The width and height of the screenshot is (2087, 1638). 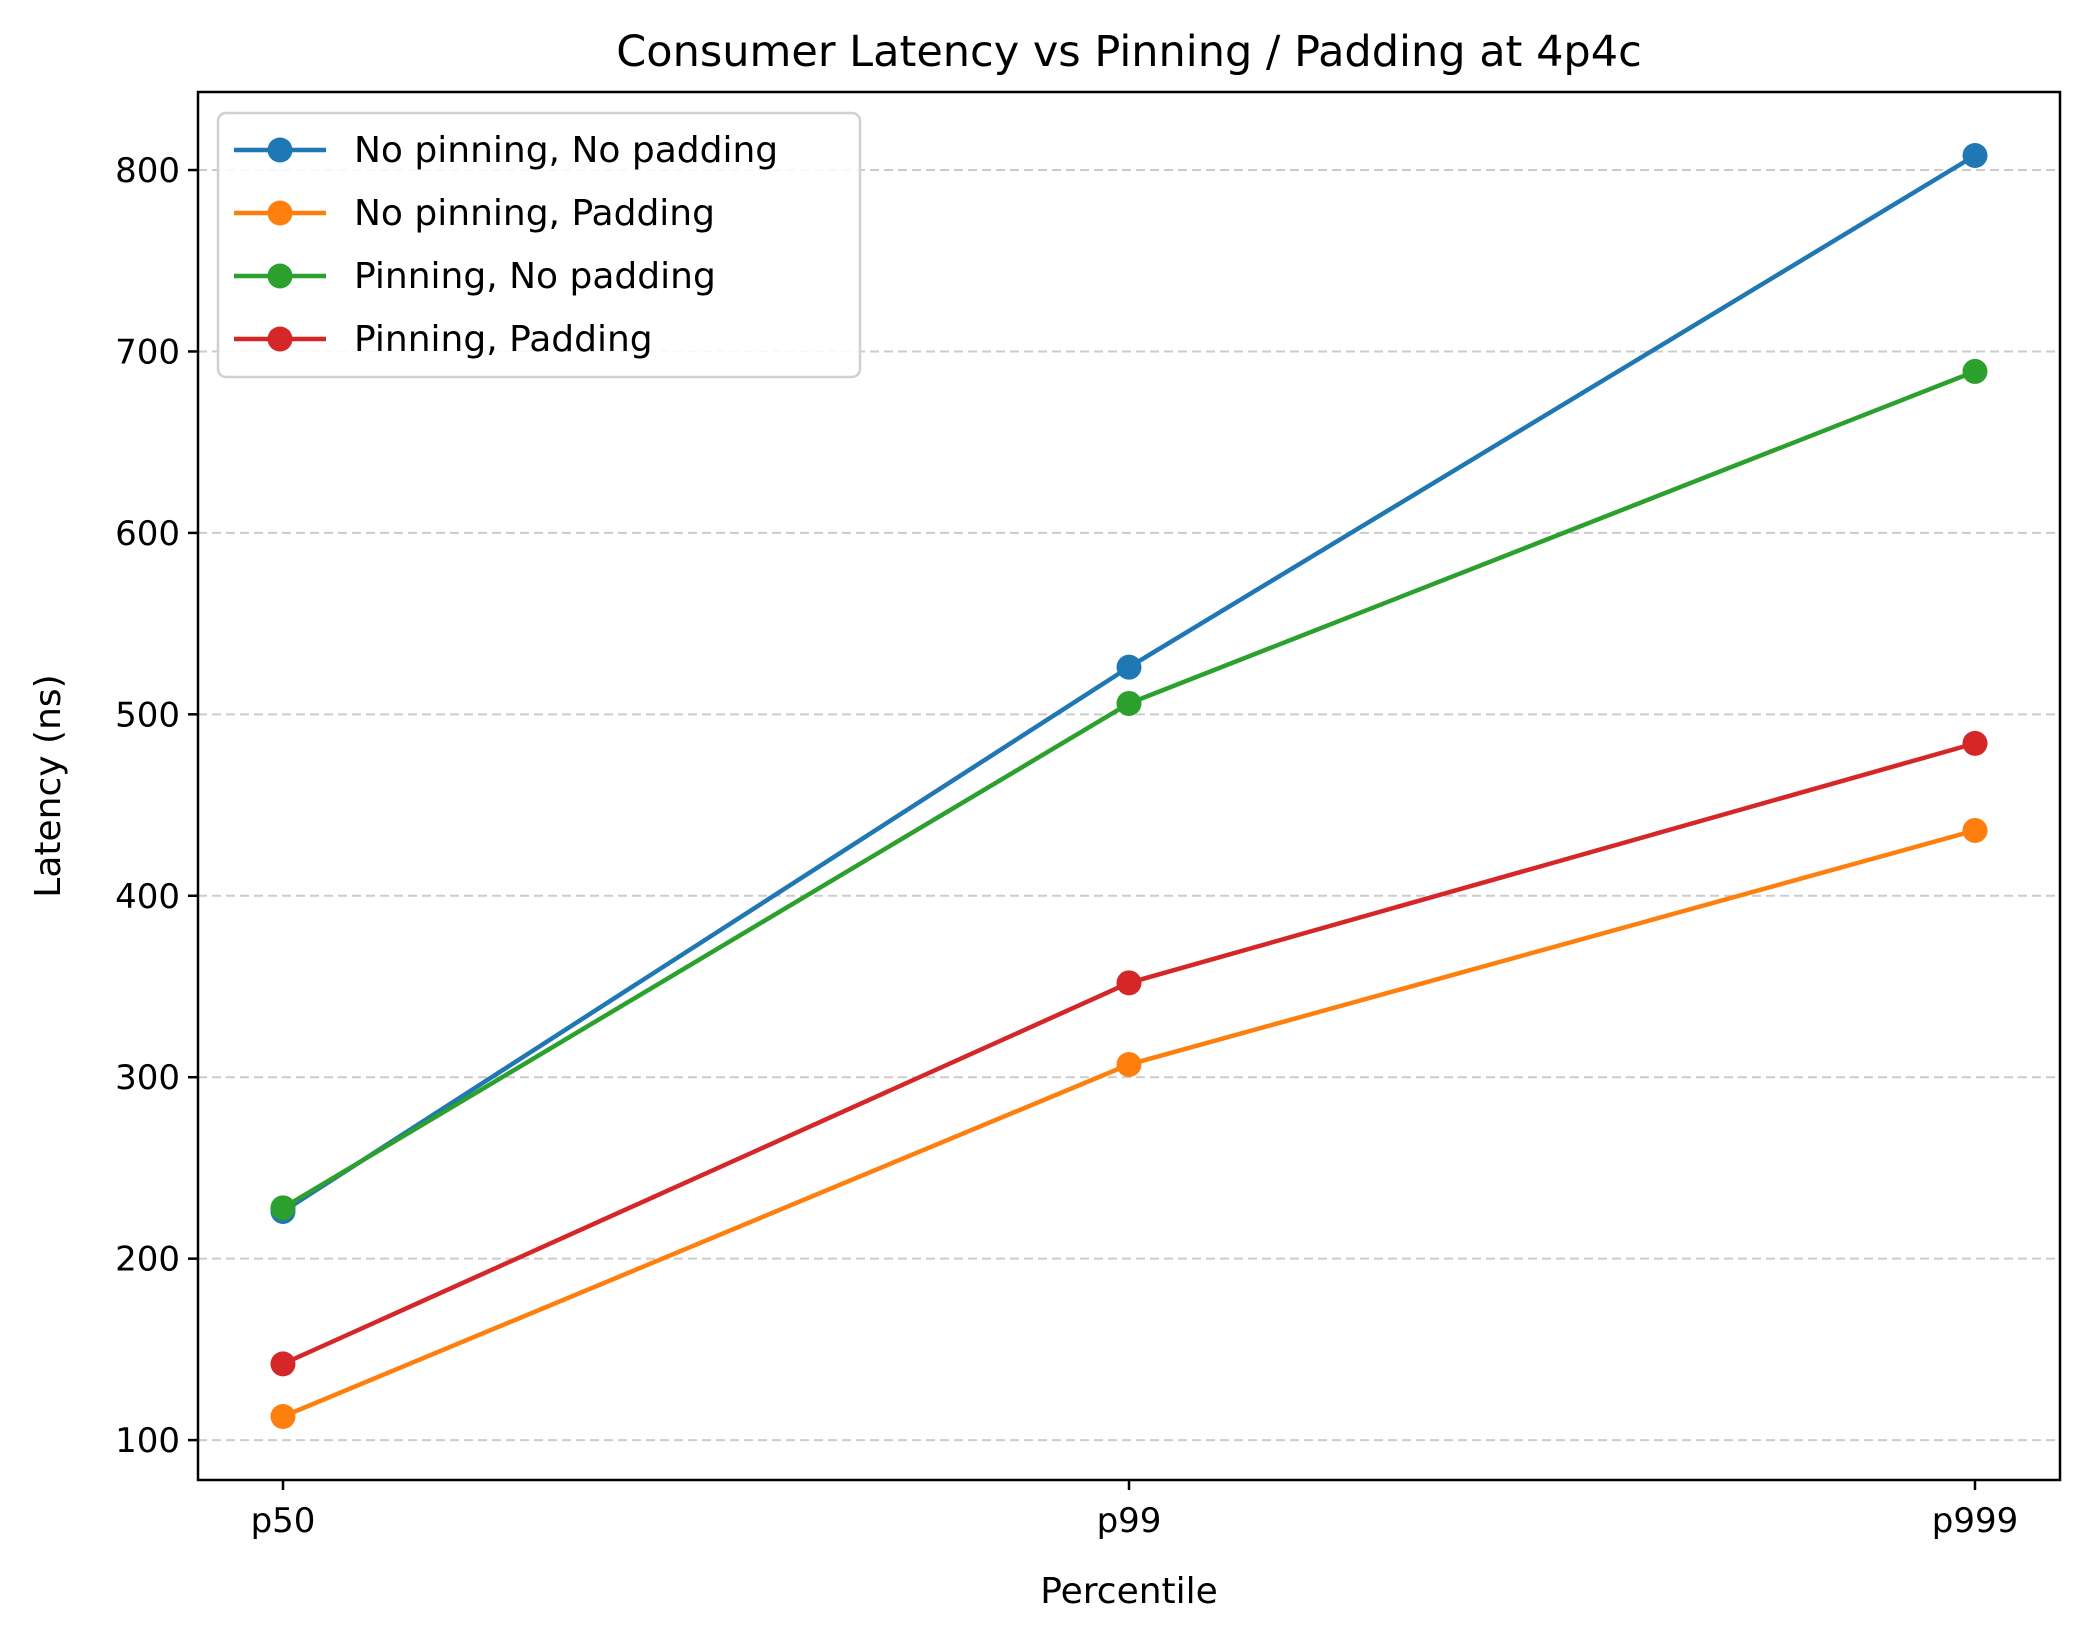 I want to click on y-tick-label: 200, so click(x=147, y=1260).